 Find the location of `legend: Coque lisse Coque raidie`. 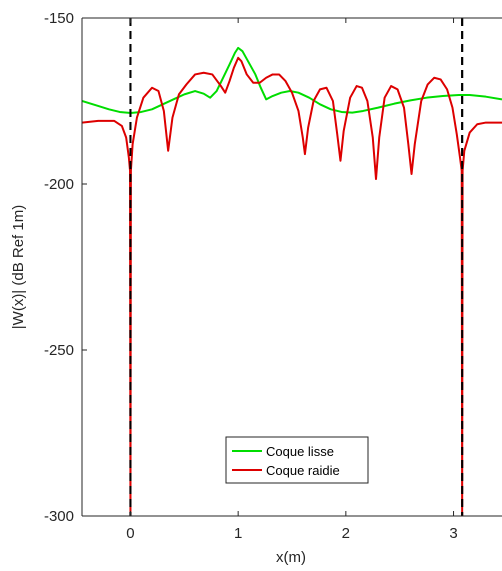

legend: Coque lisse Coque raidie is located at coordinates (297, 460).